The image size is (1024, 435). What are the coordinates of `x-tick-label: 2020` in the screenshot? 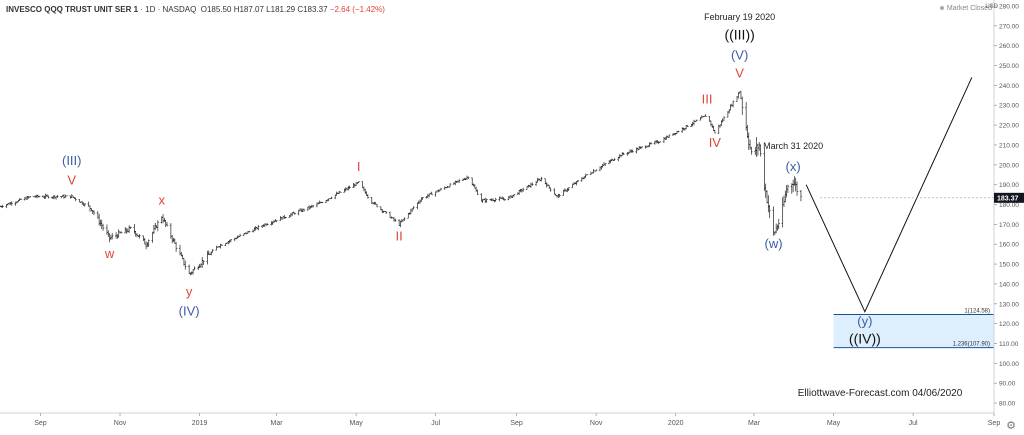 It's located at (676, 423).